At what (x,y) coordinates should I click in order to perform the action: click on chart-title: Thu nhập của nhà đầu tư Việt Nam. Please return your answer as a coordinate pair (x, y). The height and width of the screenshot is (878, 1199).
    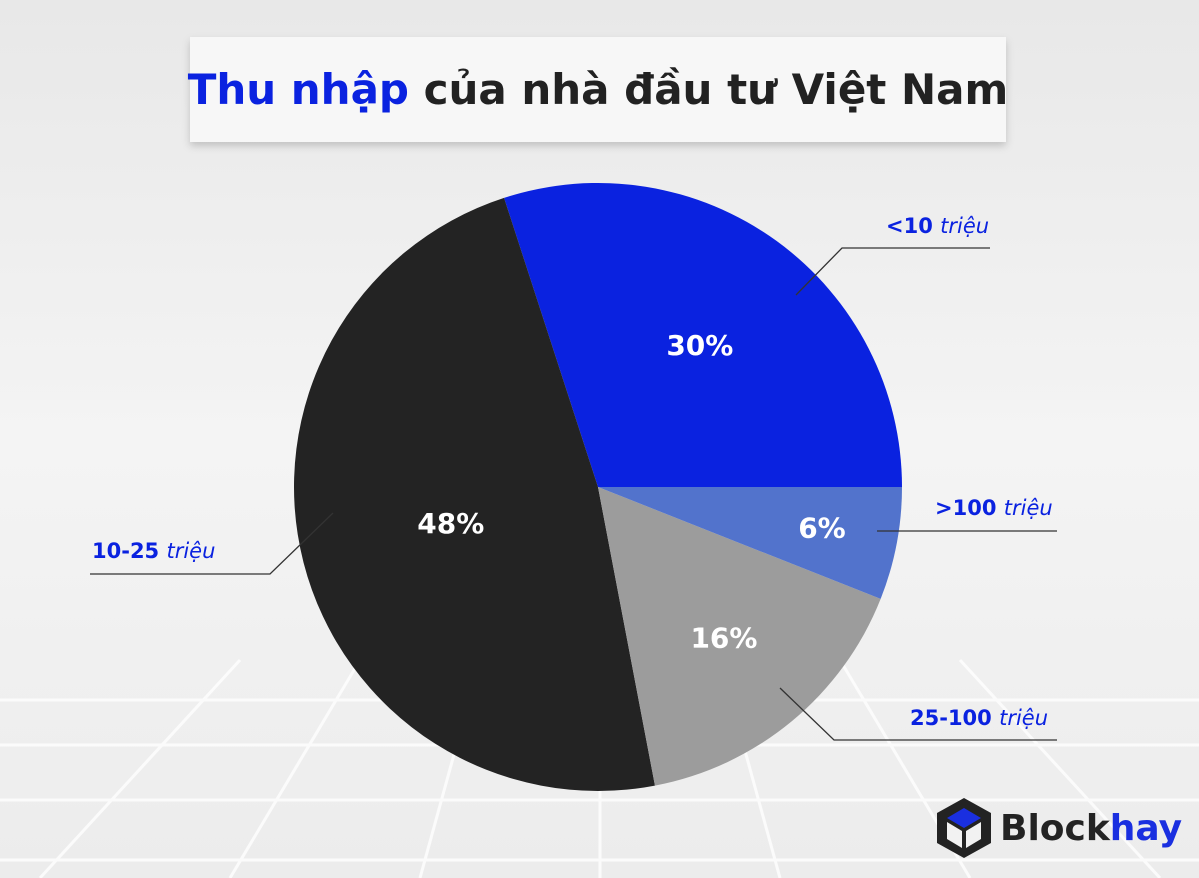
    Looking at the image, I should click on (598, 89).